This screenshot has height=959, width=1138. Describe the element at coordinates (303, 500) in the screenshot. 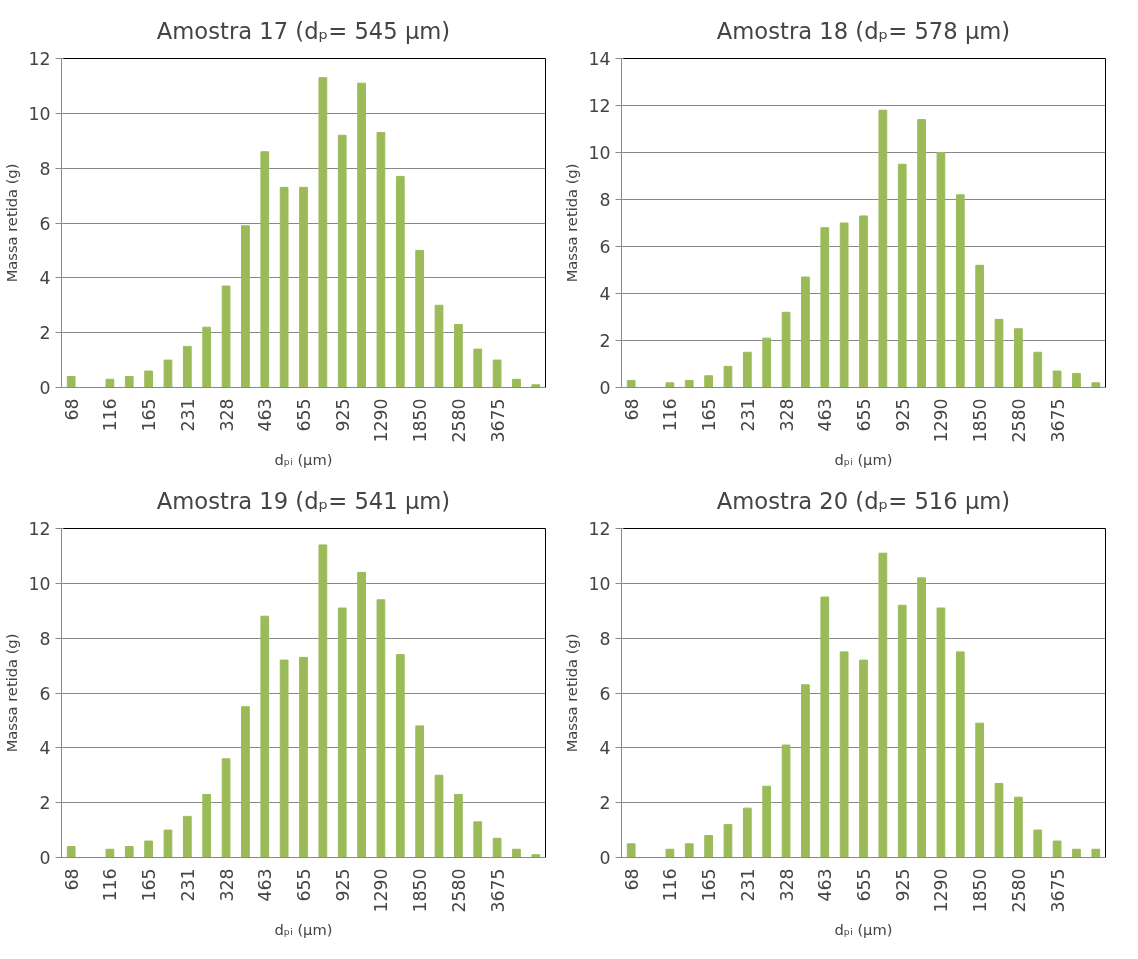

I see `chart-title: Amostra 19 (dₚ= 541 µm)` at that location.